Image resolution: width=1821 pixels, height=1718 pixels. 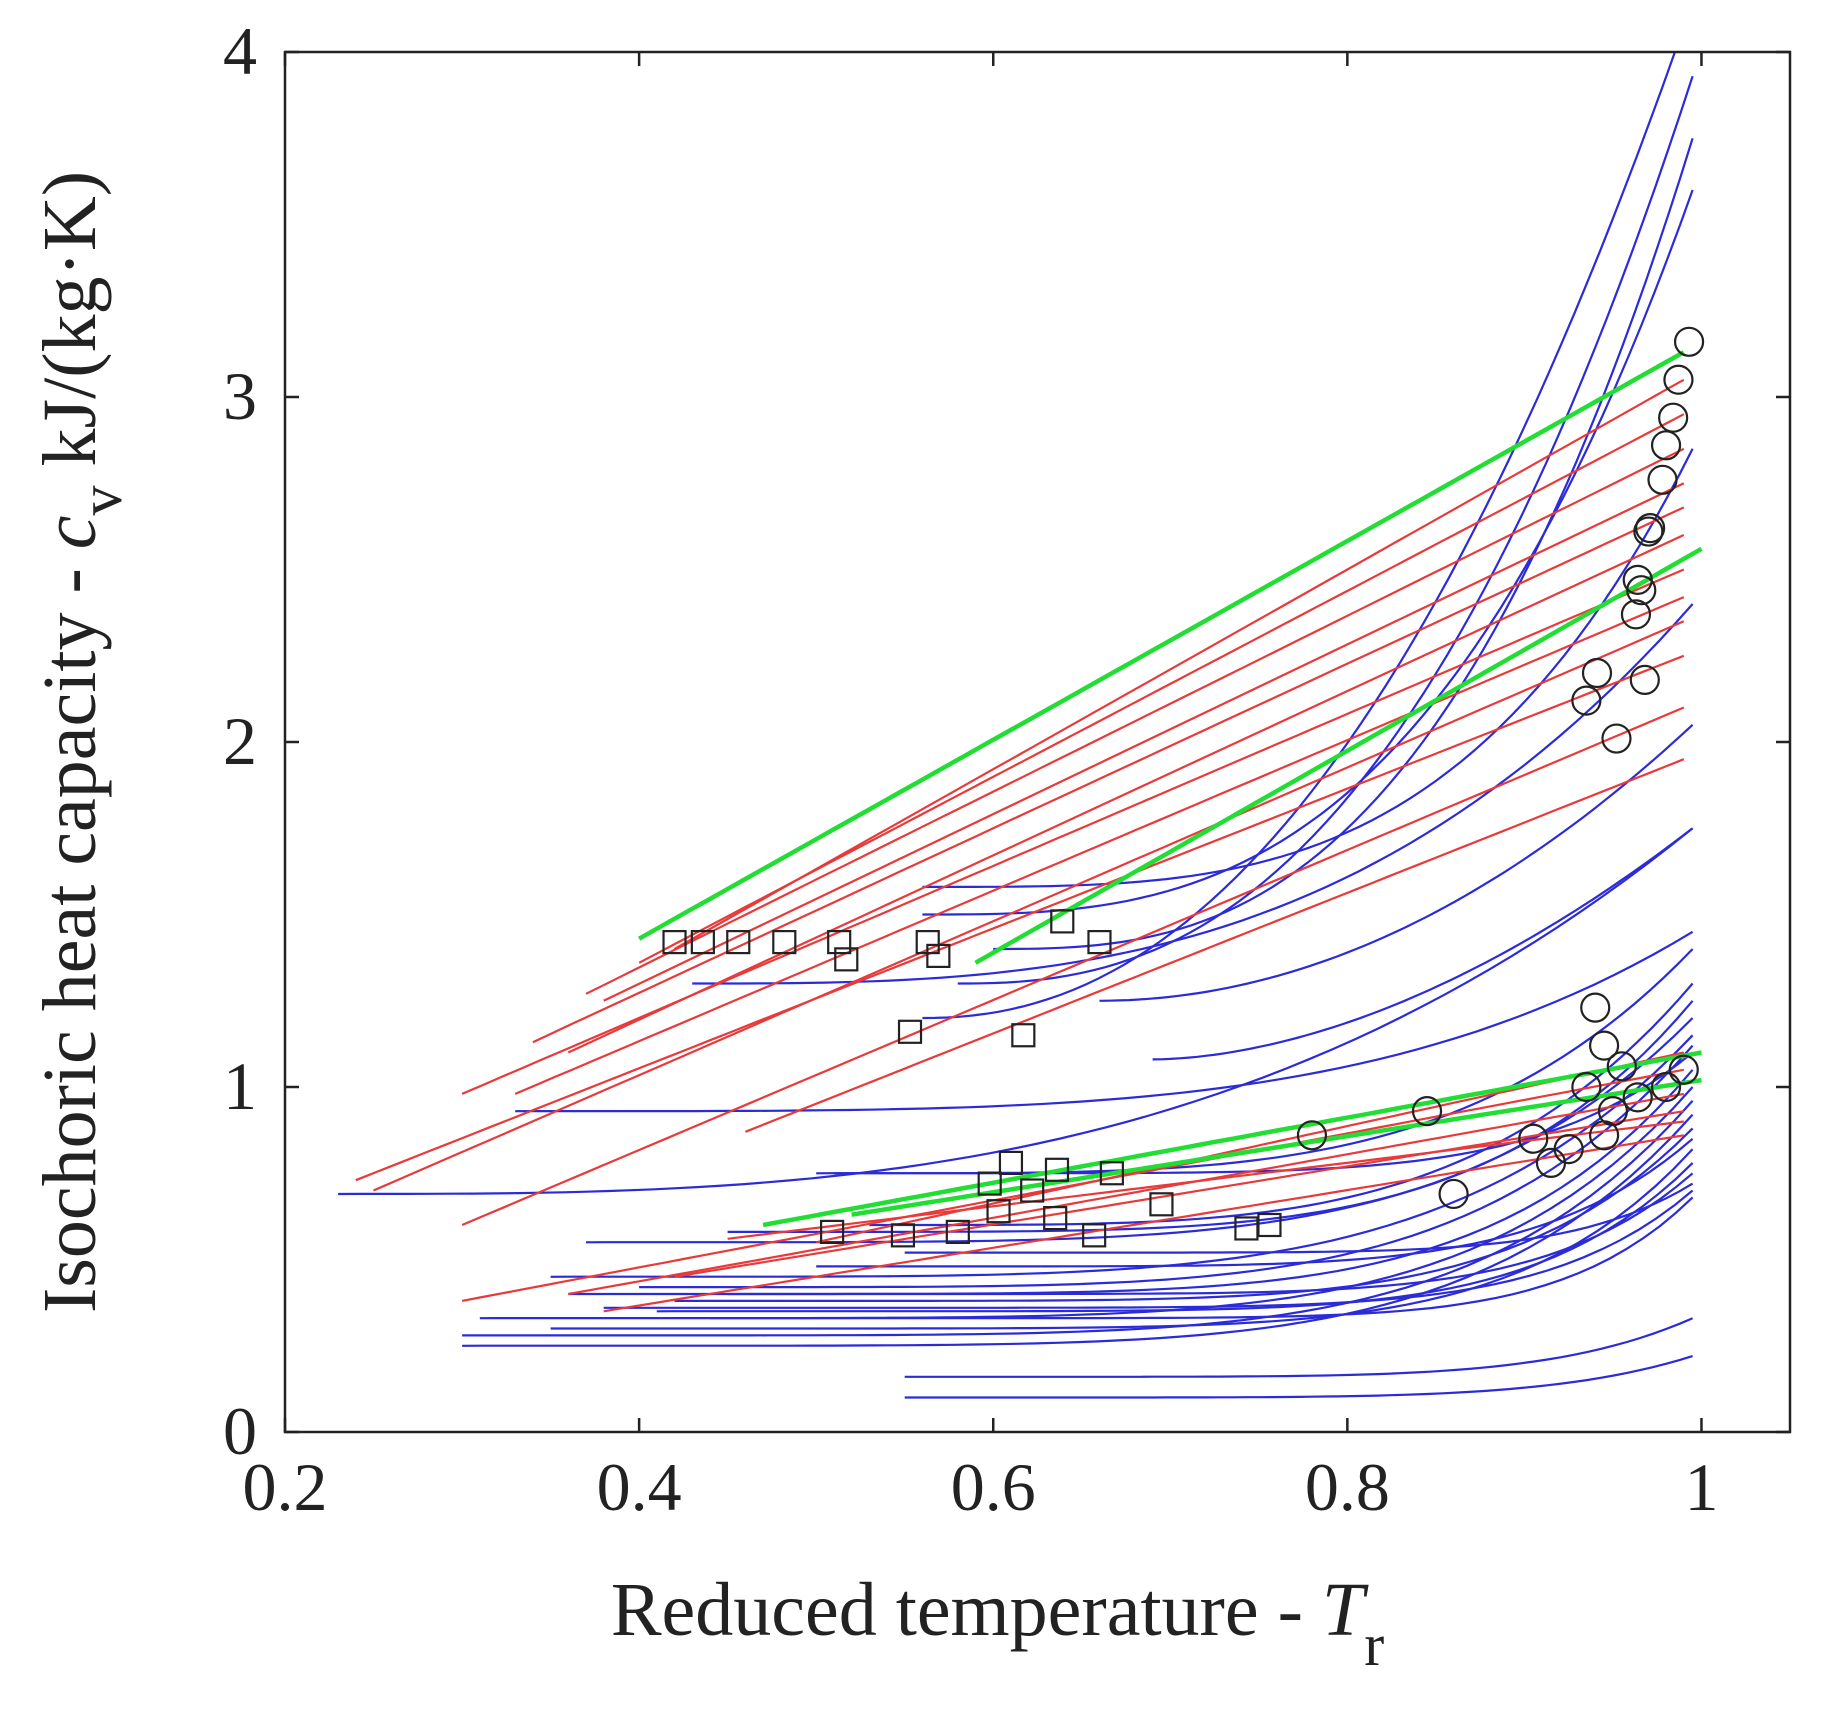 I want to click on y-axis-title-text: Isochoric heat capacity -, so click(x=70, y=931).